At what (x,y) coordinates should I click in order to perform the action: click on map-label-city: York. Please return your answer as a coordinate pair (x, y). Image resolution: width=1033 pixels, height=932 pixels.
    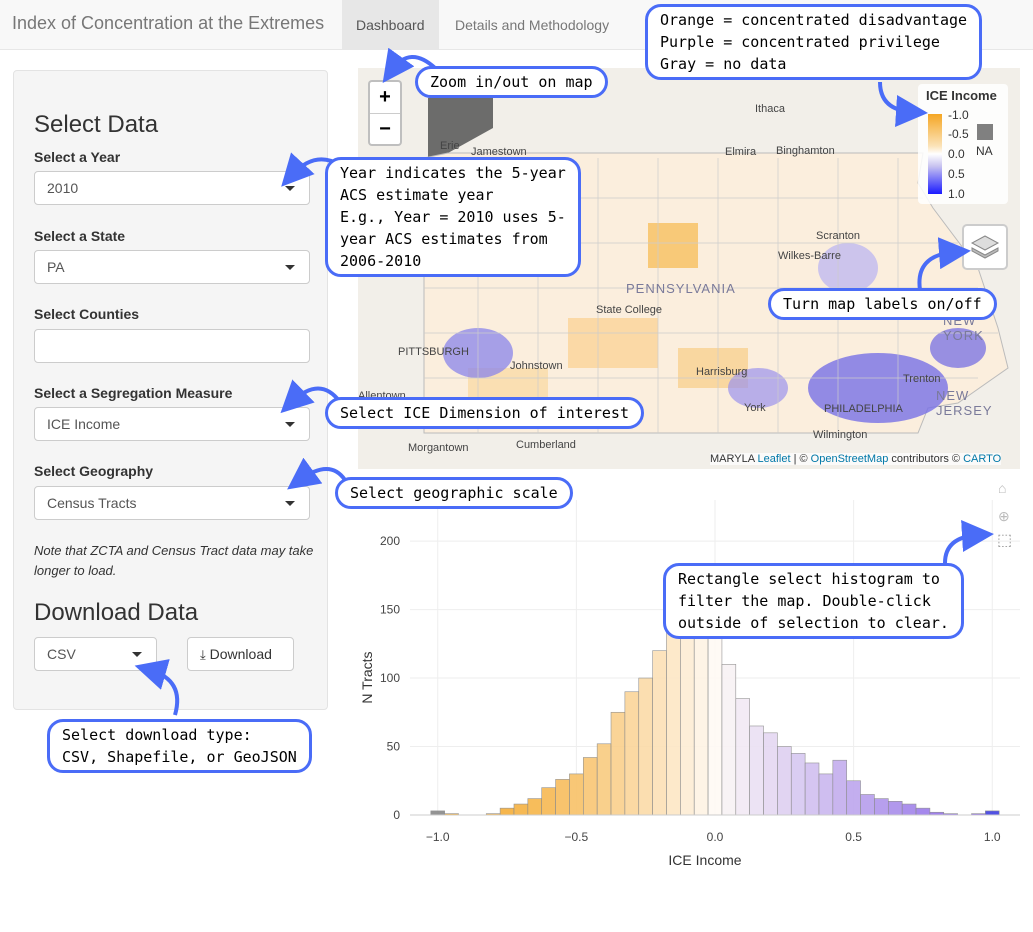
    Looking at the image, I should click on (755, 408).